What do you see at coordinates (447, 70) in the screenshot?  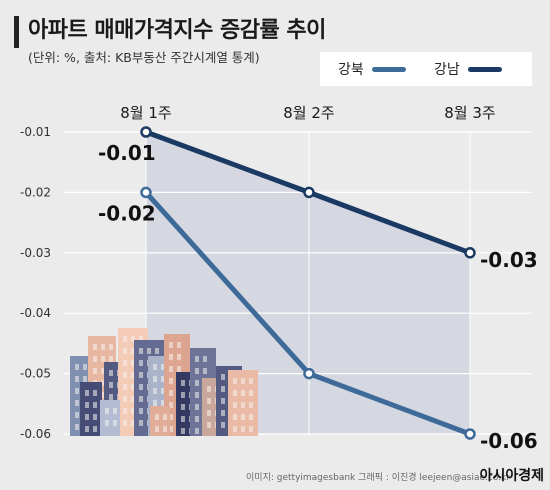 I see `legend-label-gangnam: 강남` at bounding box center [447, 70].